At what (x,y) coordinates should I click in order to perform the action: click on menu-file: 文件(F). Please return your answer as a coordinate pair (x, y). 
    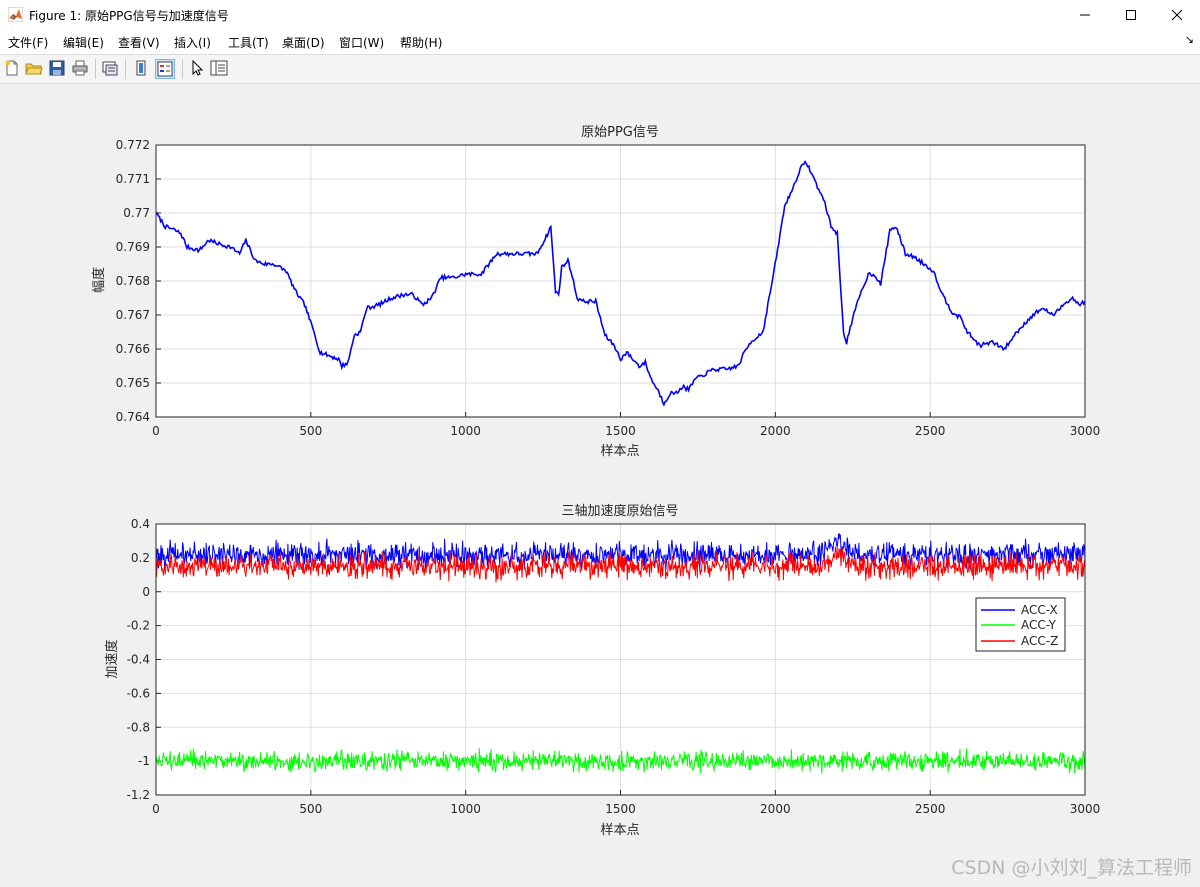
    Looking at the image, I should click on (28, 43).